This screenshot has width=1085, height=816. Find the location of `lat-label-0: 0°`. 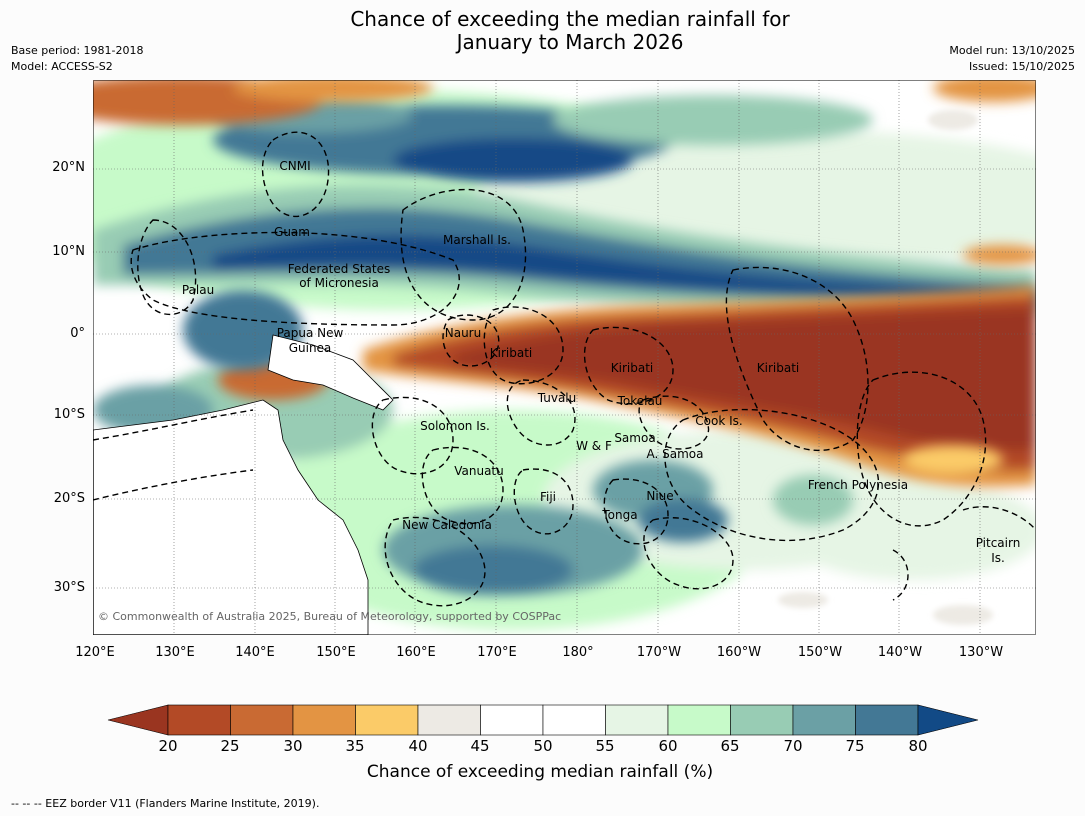

lat-label-0: 0° is located at coordinates (77, 333).